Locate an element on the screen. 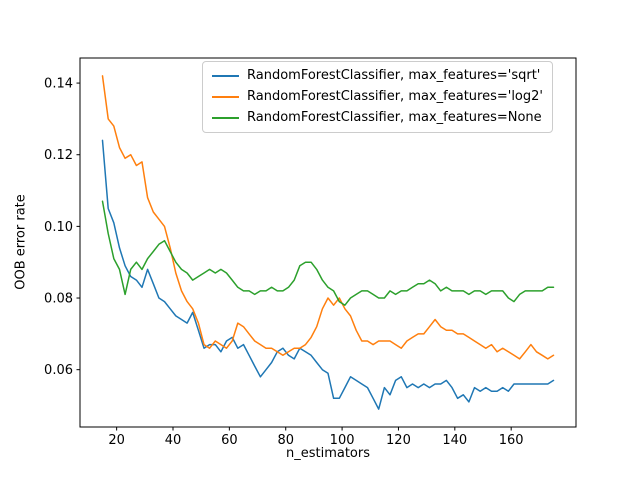 The image size is (640, 480). y-axis-label: OOB error rate is located at coordinates (21, 242).